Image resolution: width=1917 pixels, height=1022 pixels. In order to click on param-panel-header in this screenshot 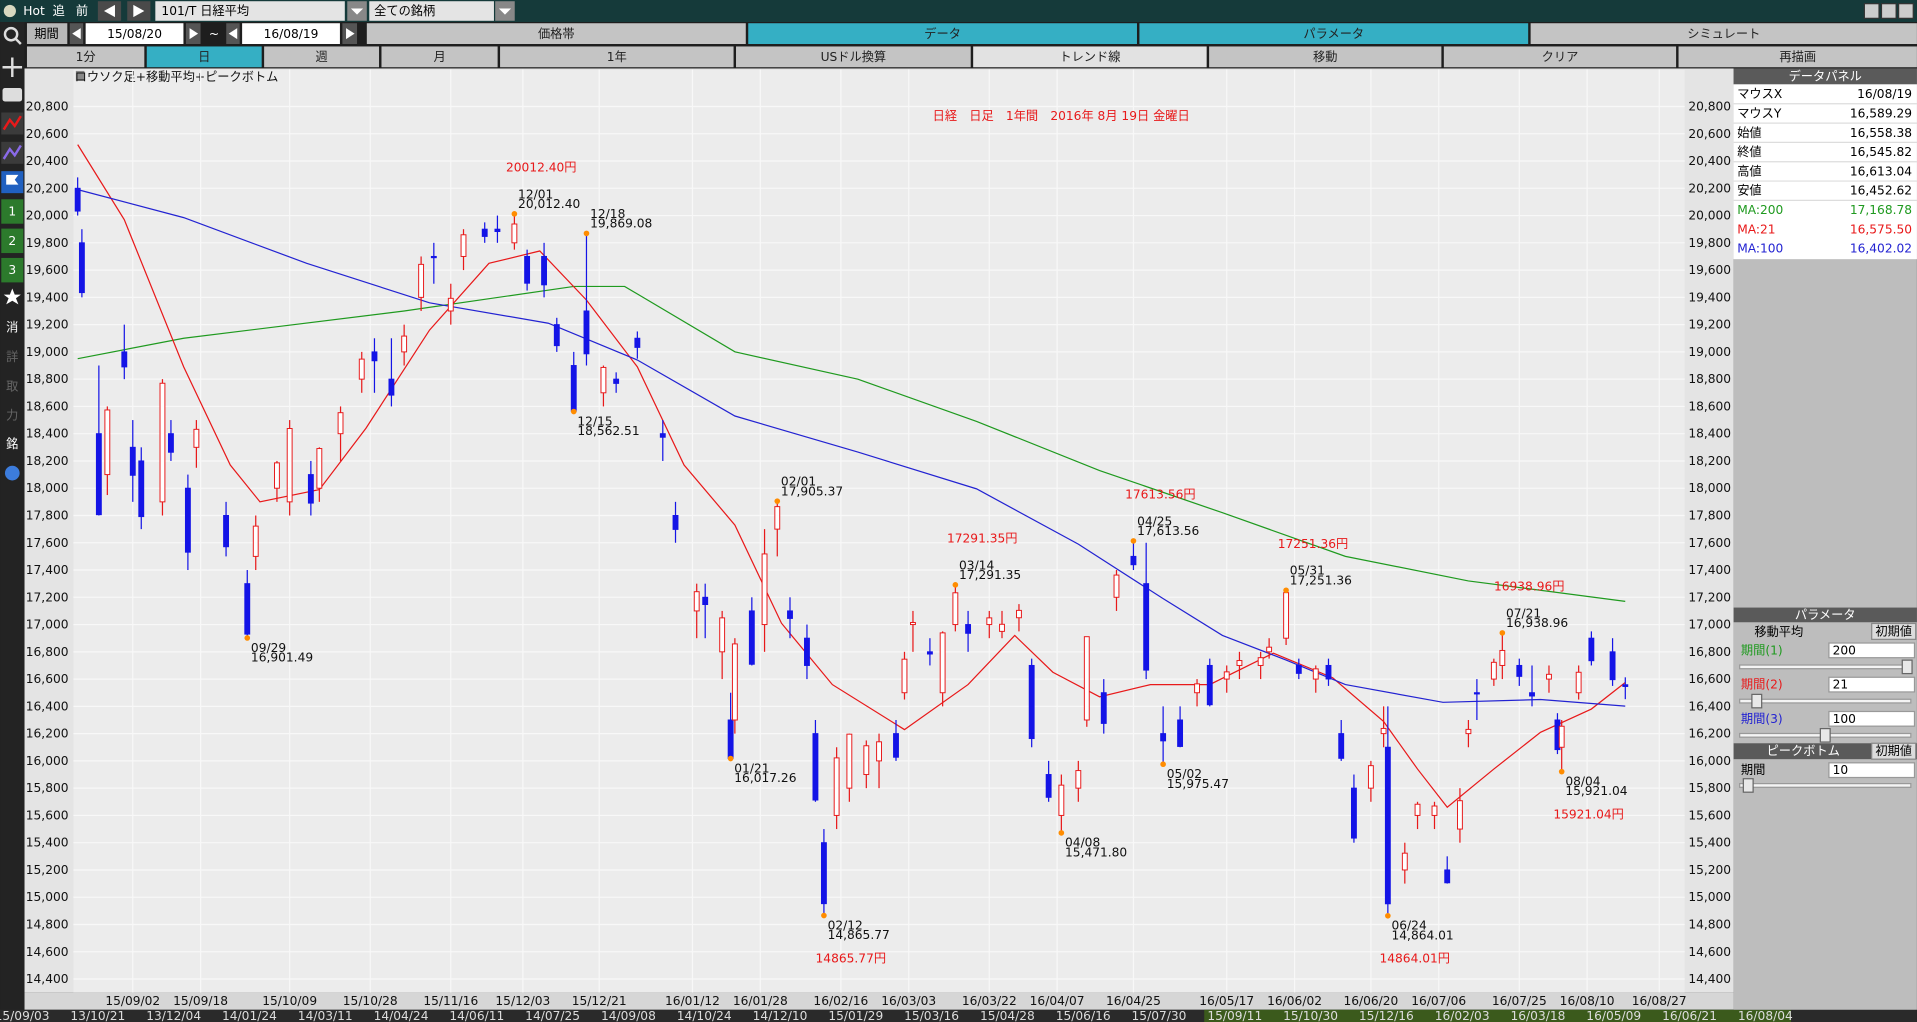, I will do `click(1825, 615)`.